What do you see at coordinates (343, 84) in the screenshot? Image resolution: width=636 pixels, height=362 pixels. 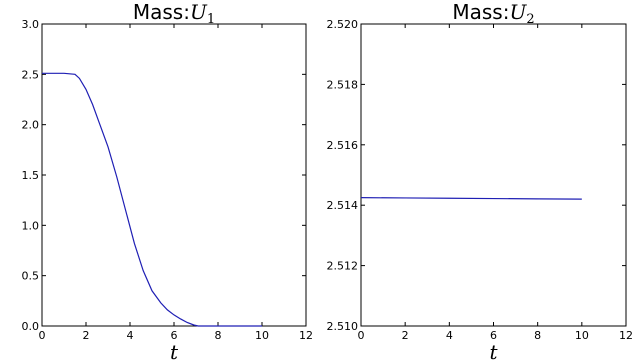 I see `y-tick-label: 2.518` at bounding box center [343, 84].